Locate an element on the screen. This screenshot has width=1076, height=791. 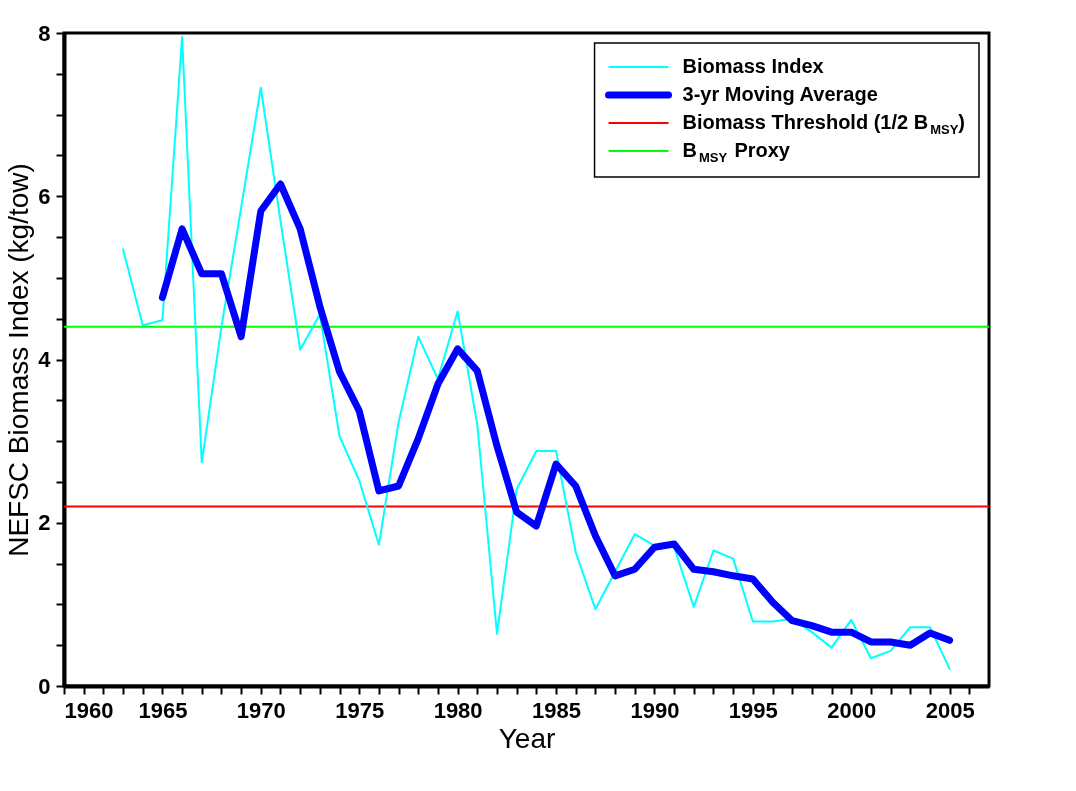
y-axis-title: NEFSC Biomass Index (kg/tow) is located at coordinates (19, 360).